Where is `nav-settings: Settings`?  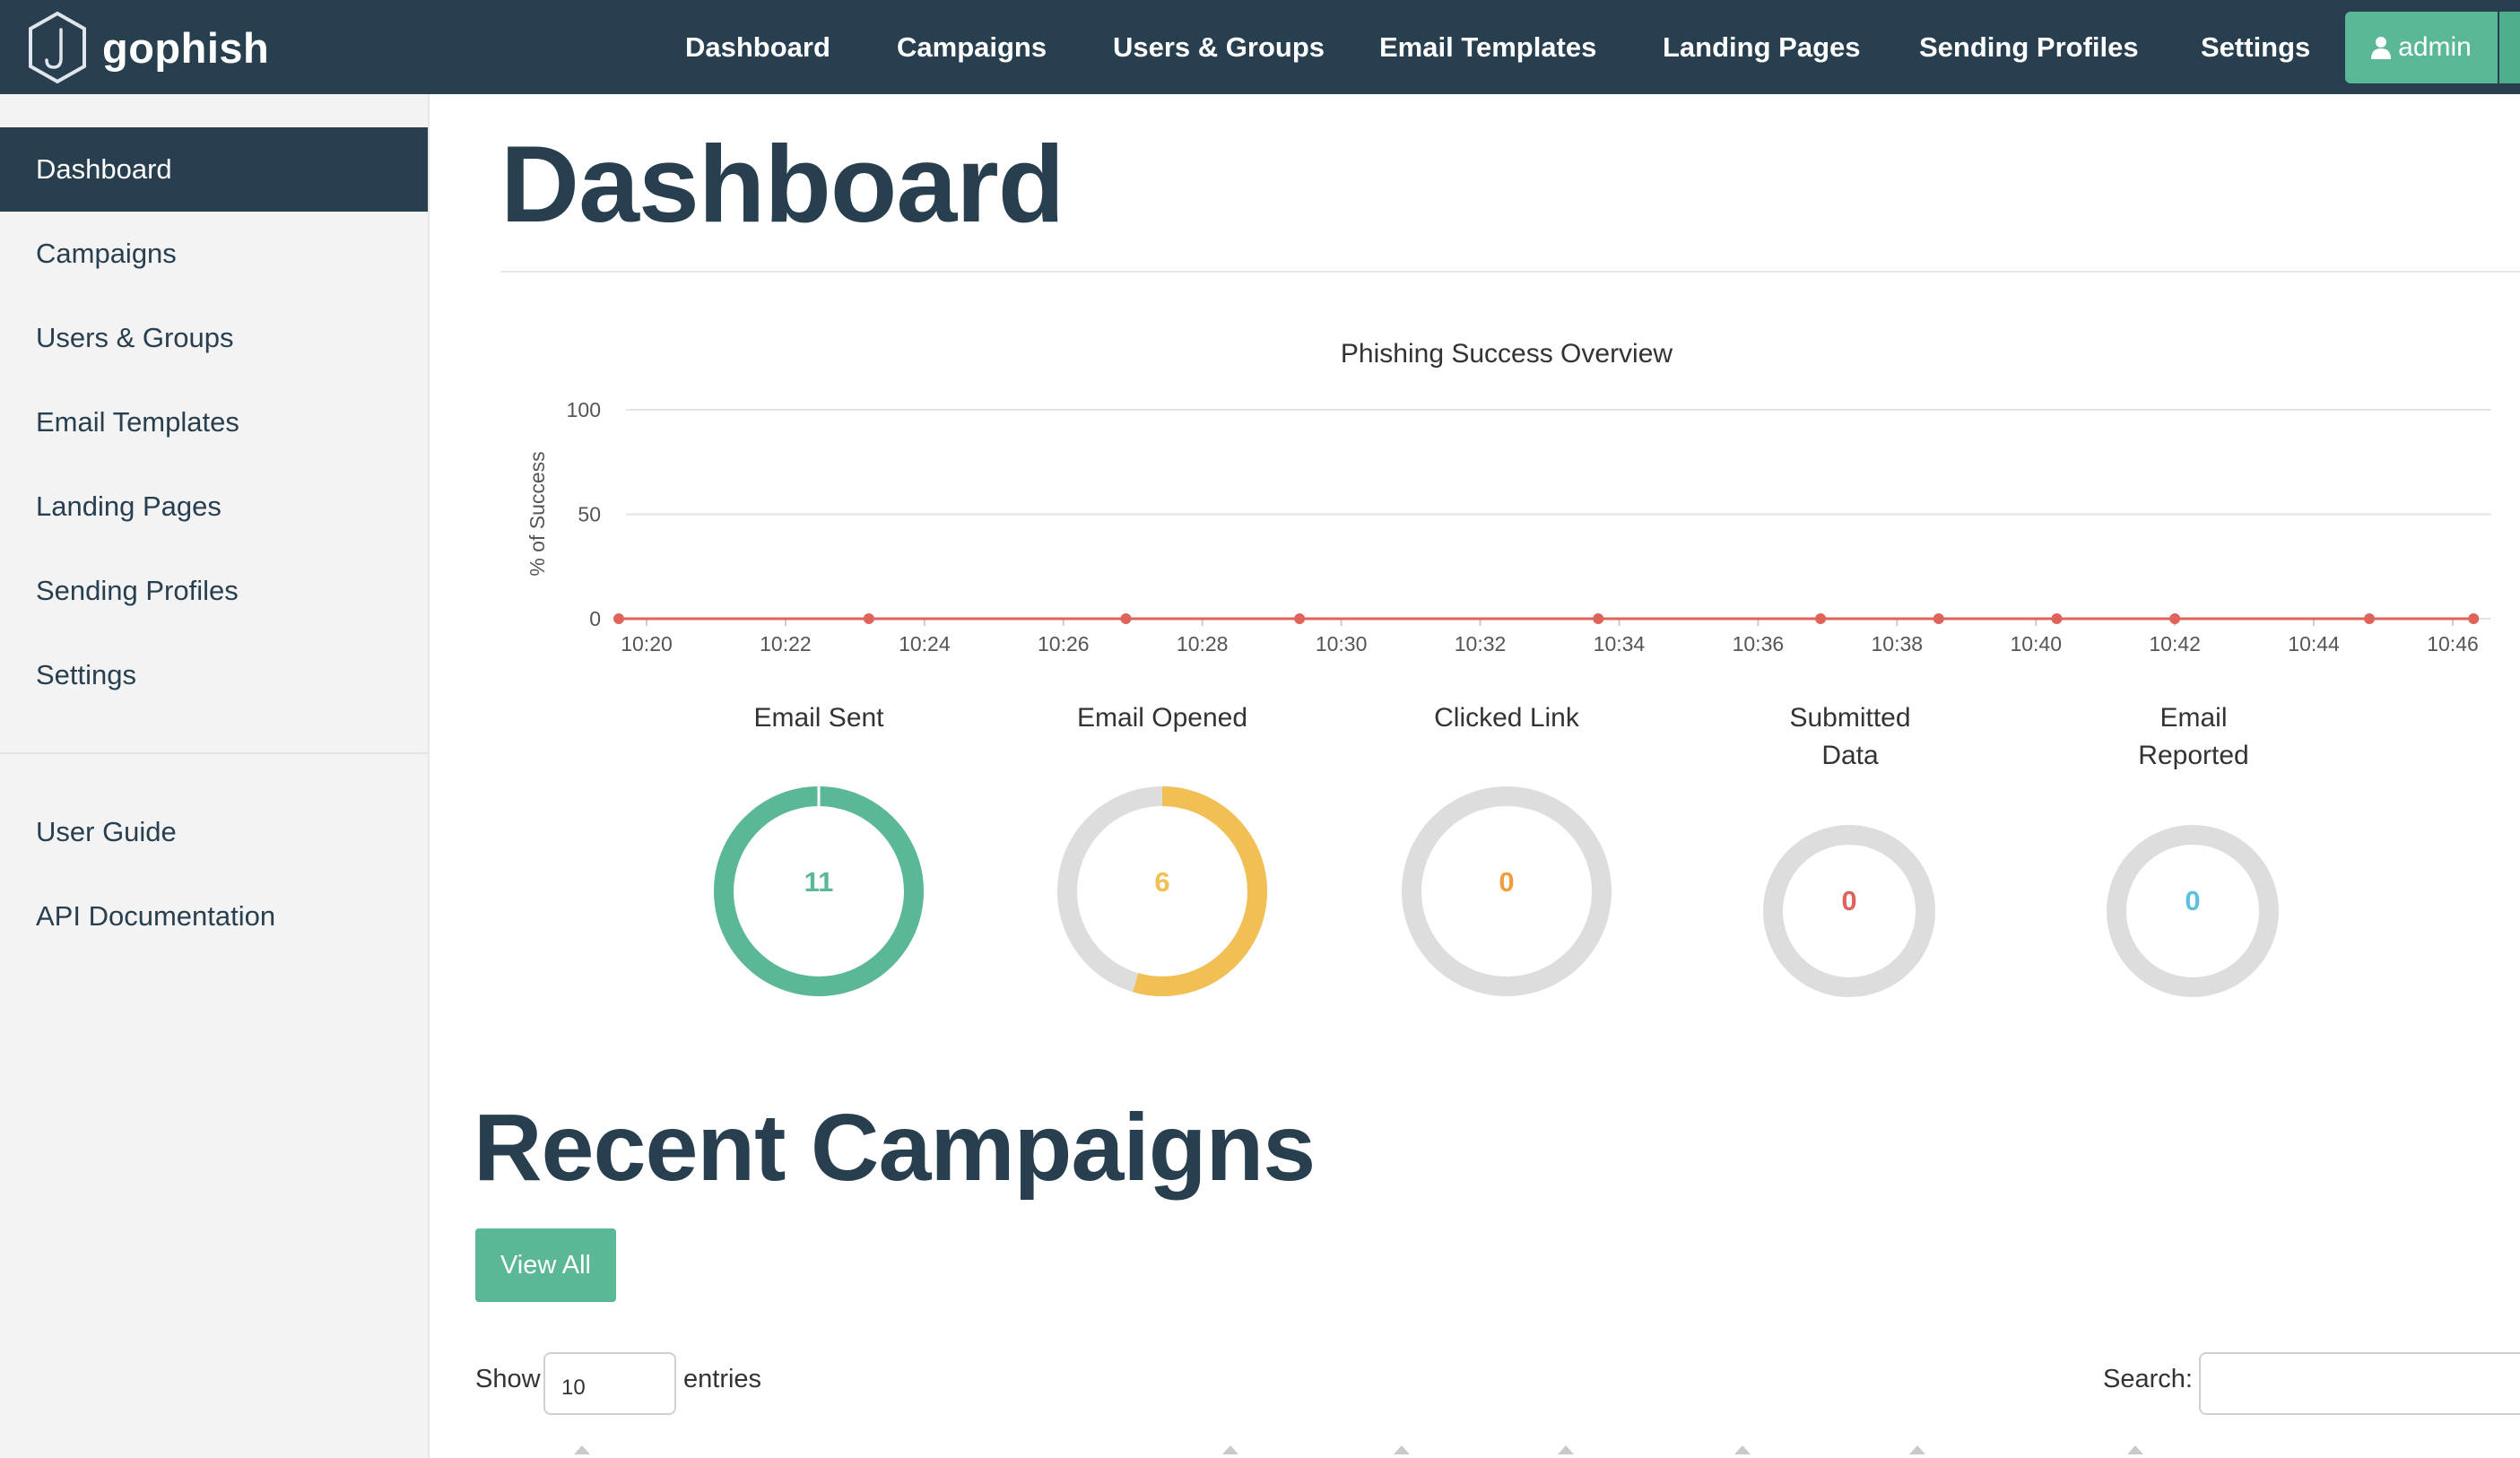 nav-settings: Settings is located at coordinates (2256, 47).